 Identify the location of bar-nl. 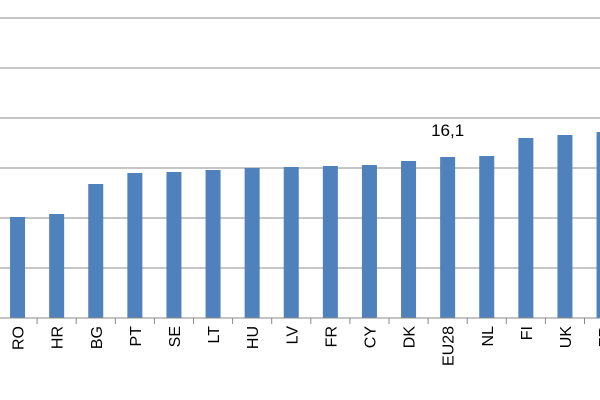
(487, 237).